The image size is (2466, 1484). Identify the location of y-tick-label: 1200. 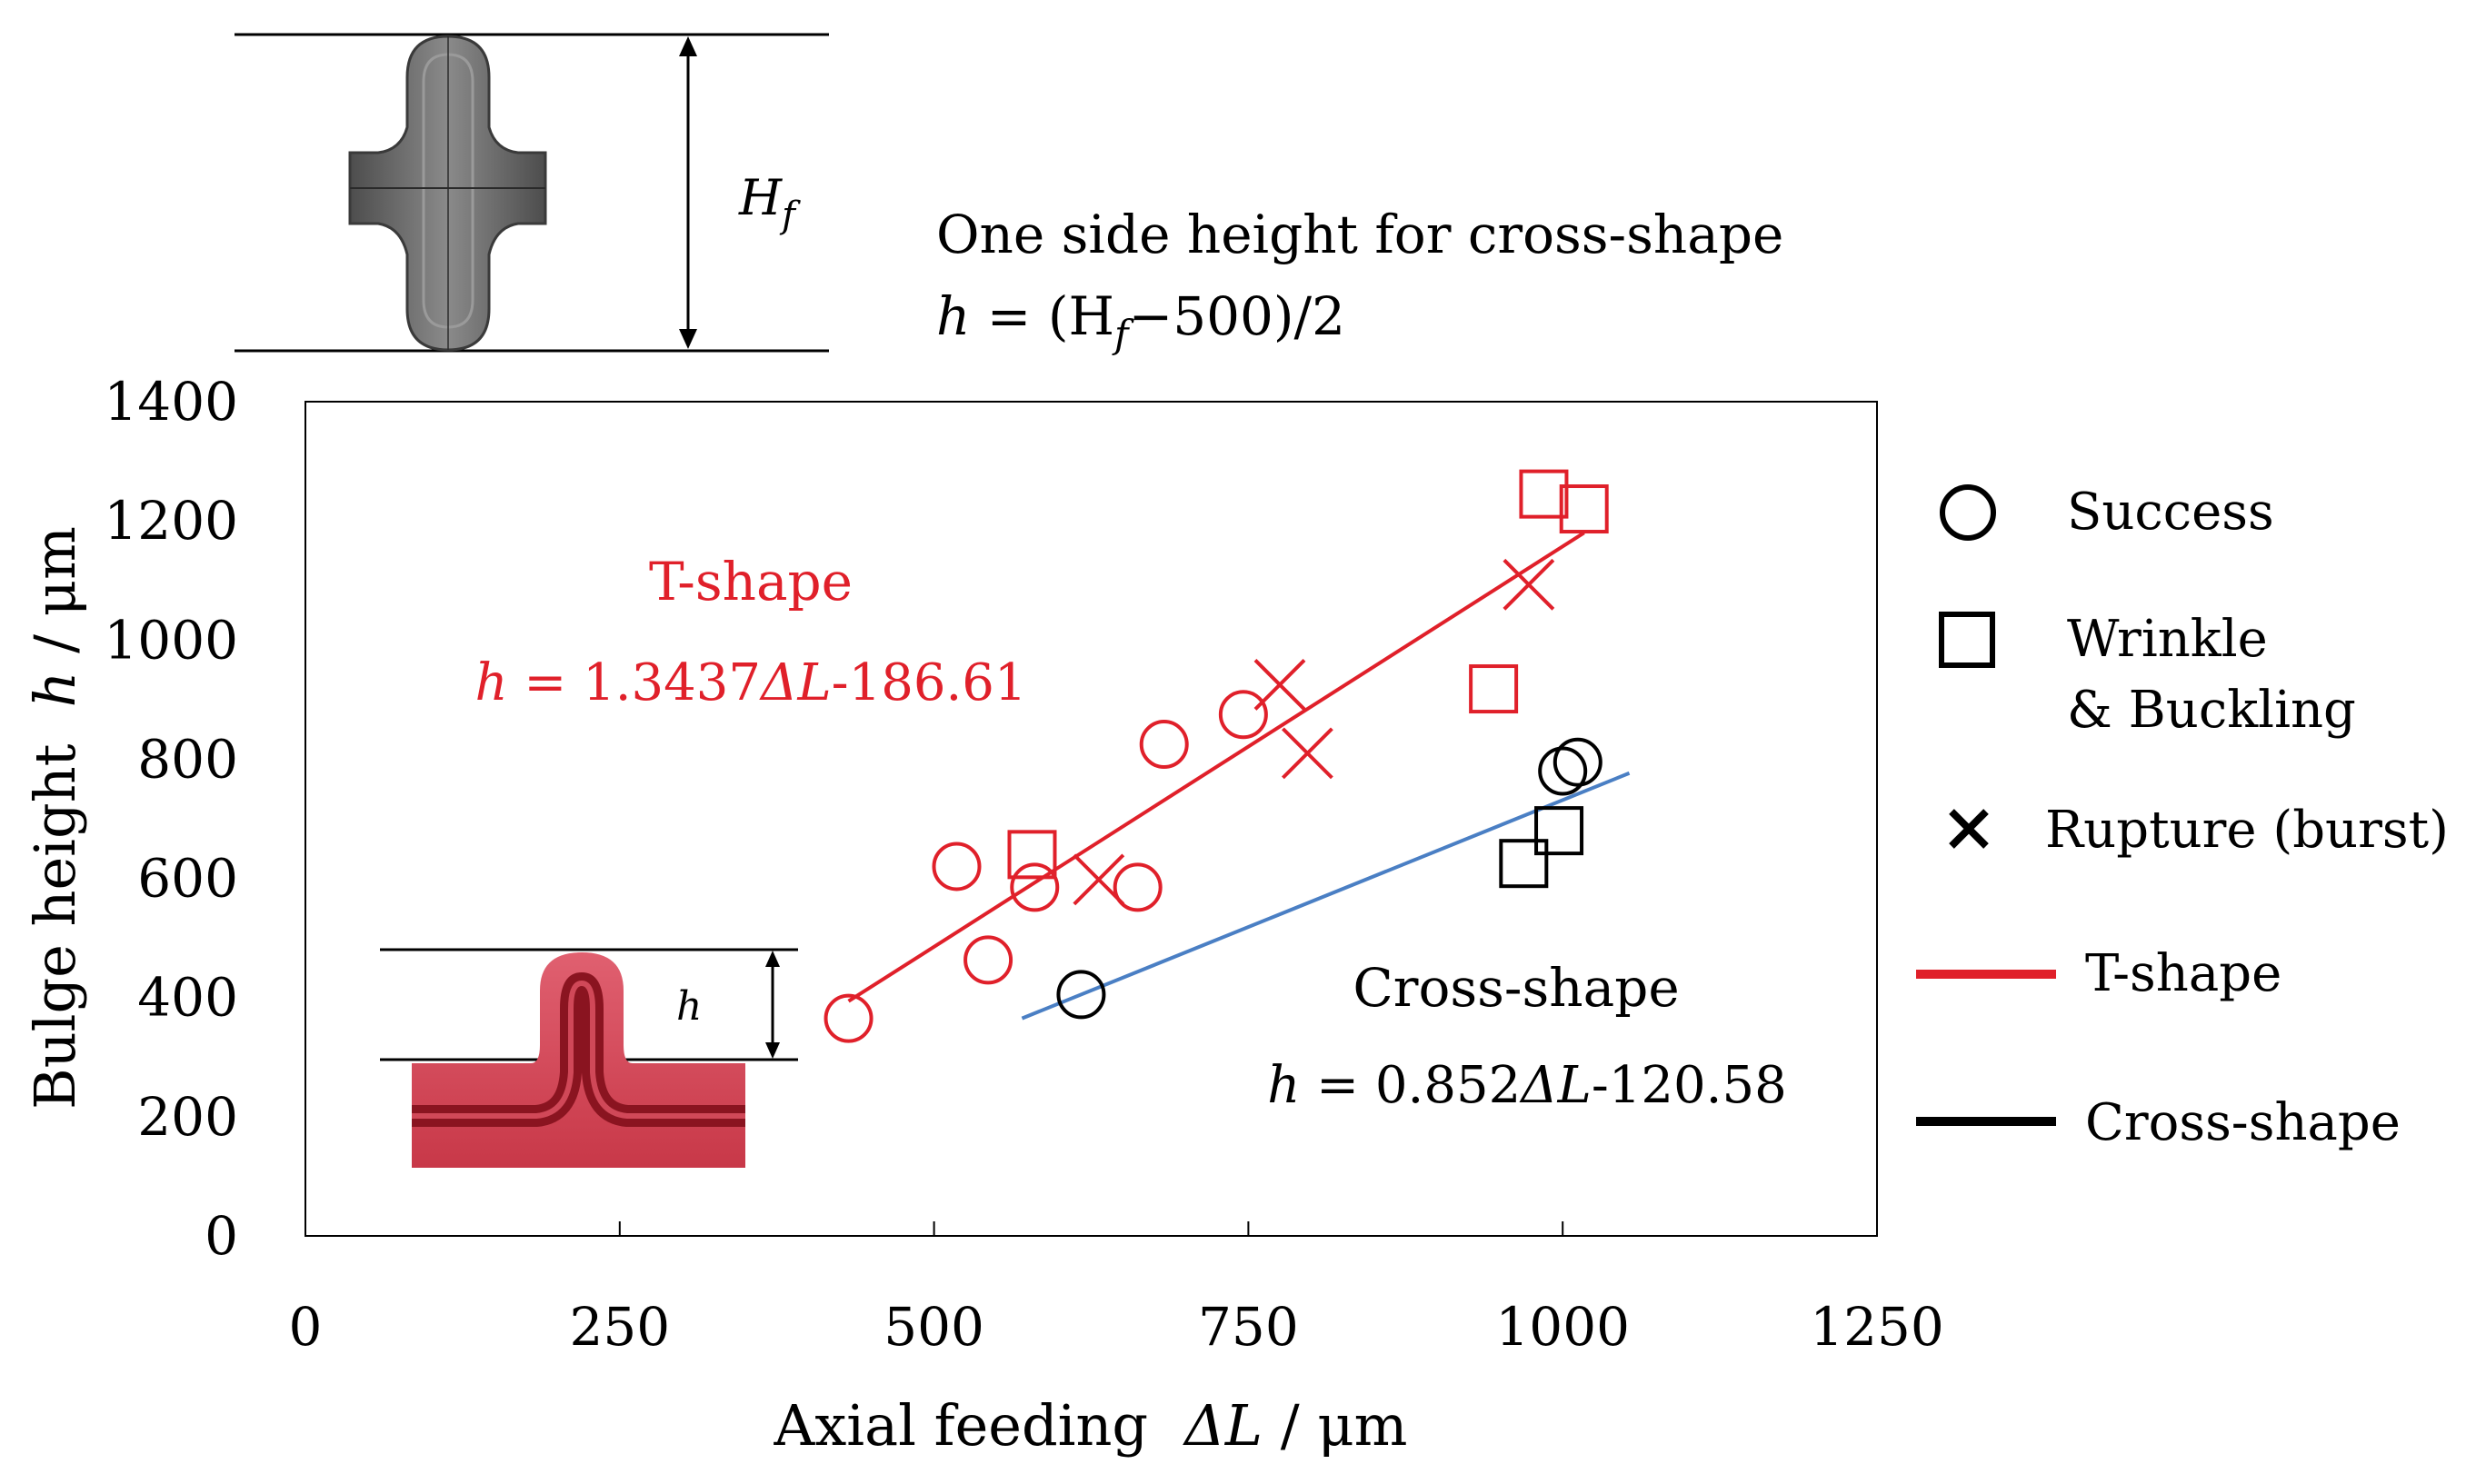
(171, 521).